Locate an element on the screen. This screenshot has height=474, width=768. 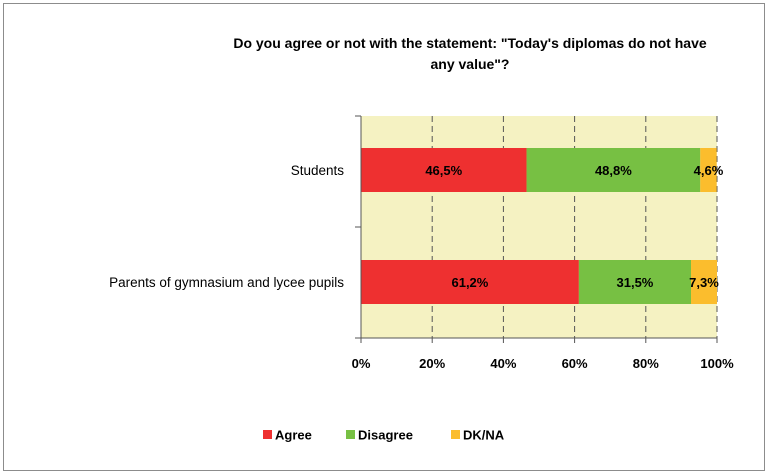
data-label: 31,5% is located at coordinates (635, 282).